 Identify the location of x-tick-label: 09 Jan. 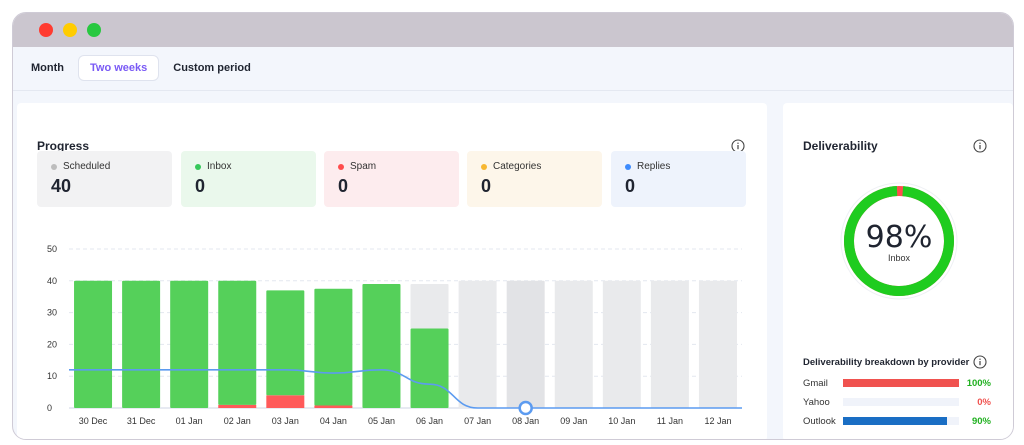
(573, 421).